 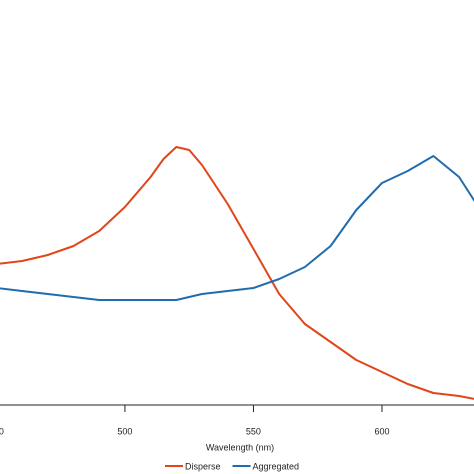 What do you see at coordinates (276, 466) in the screenshot?
I see `legend-label: Aggregated` at bounding box center [276, 466].